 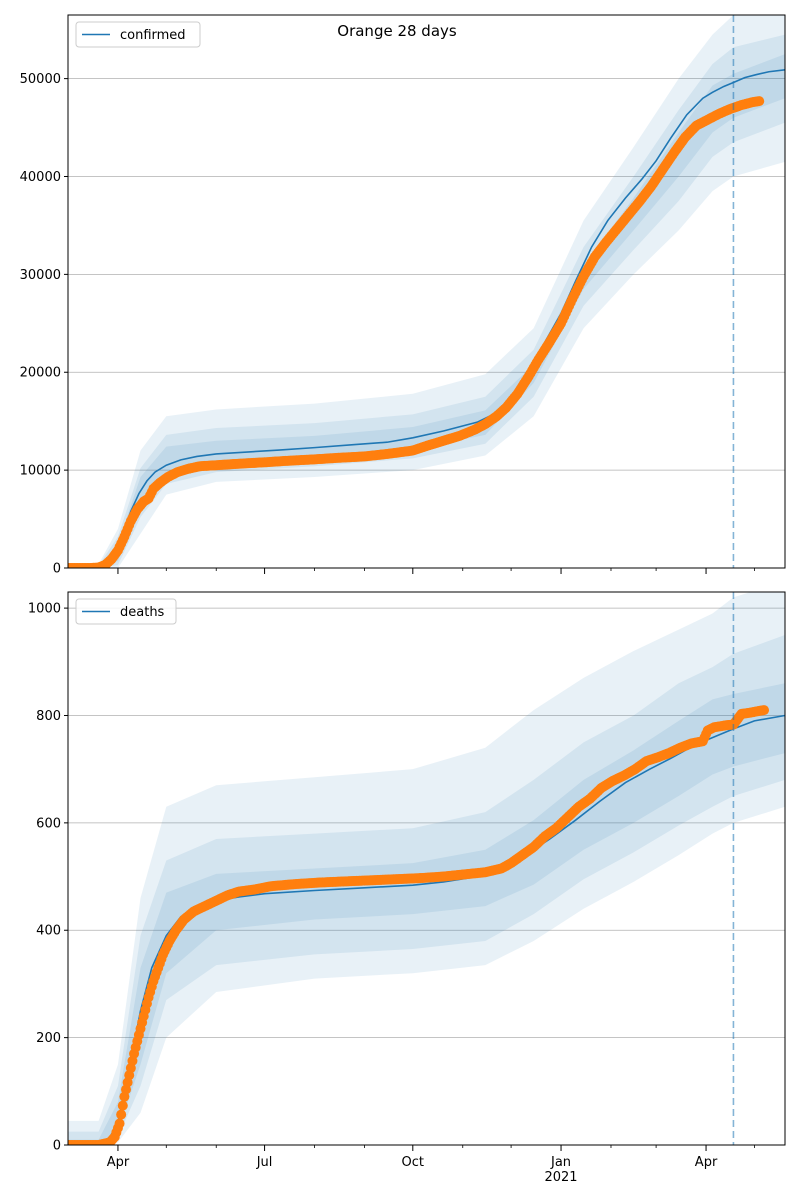 I want to click on x-tick-label-2020-10-01: Oct, so click(x=413, y=1162).